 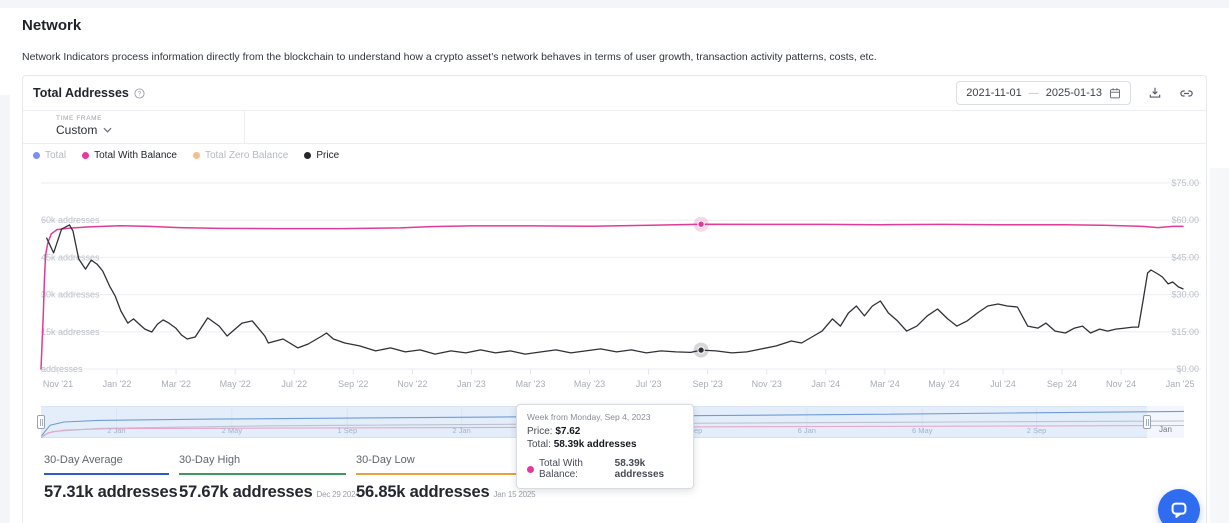 What do you see at coordinates (235, 384) in the screenshot?
I see `x-axis-tick-label: May '22` at bounding box center [235, 384].